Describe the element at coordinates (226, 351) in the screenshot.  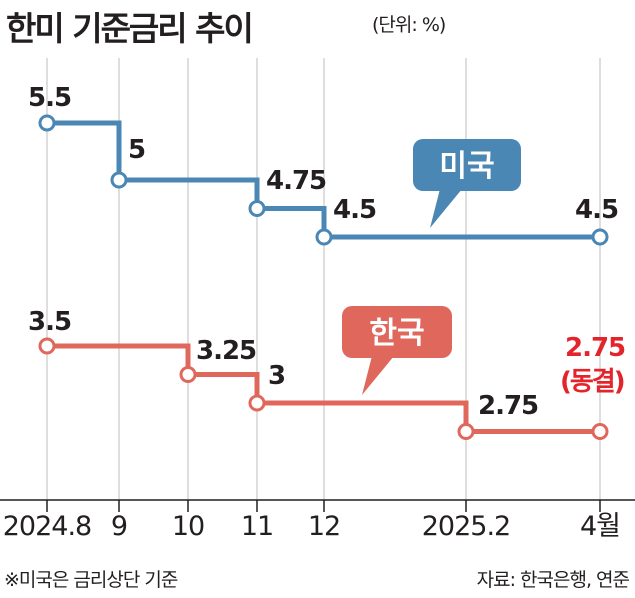
I see `korea-value-label-1: 3.25` at that location.